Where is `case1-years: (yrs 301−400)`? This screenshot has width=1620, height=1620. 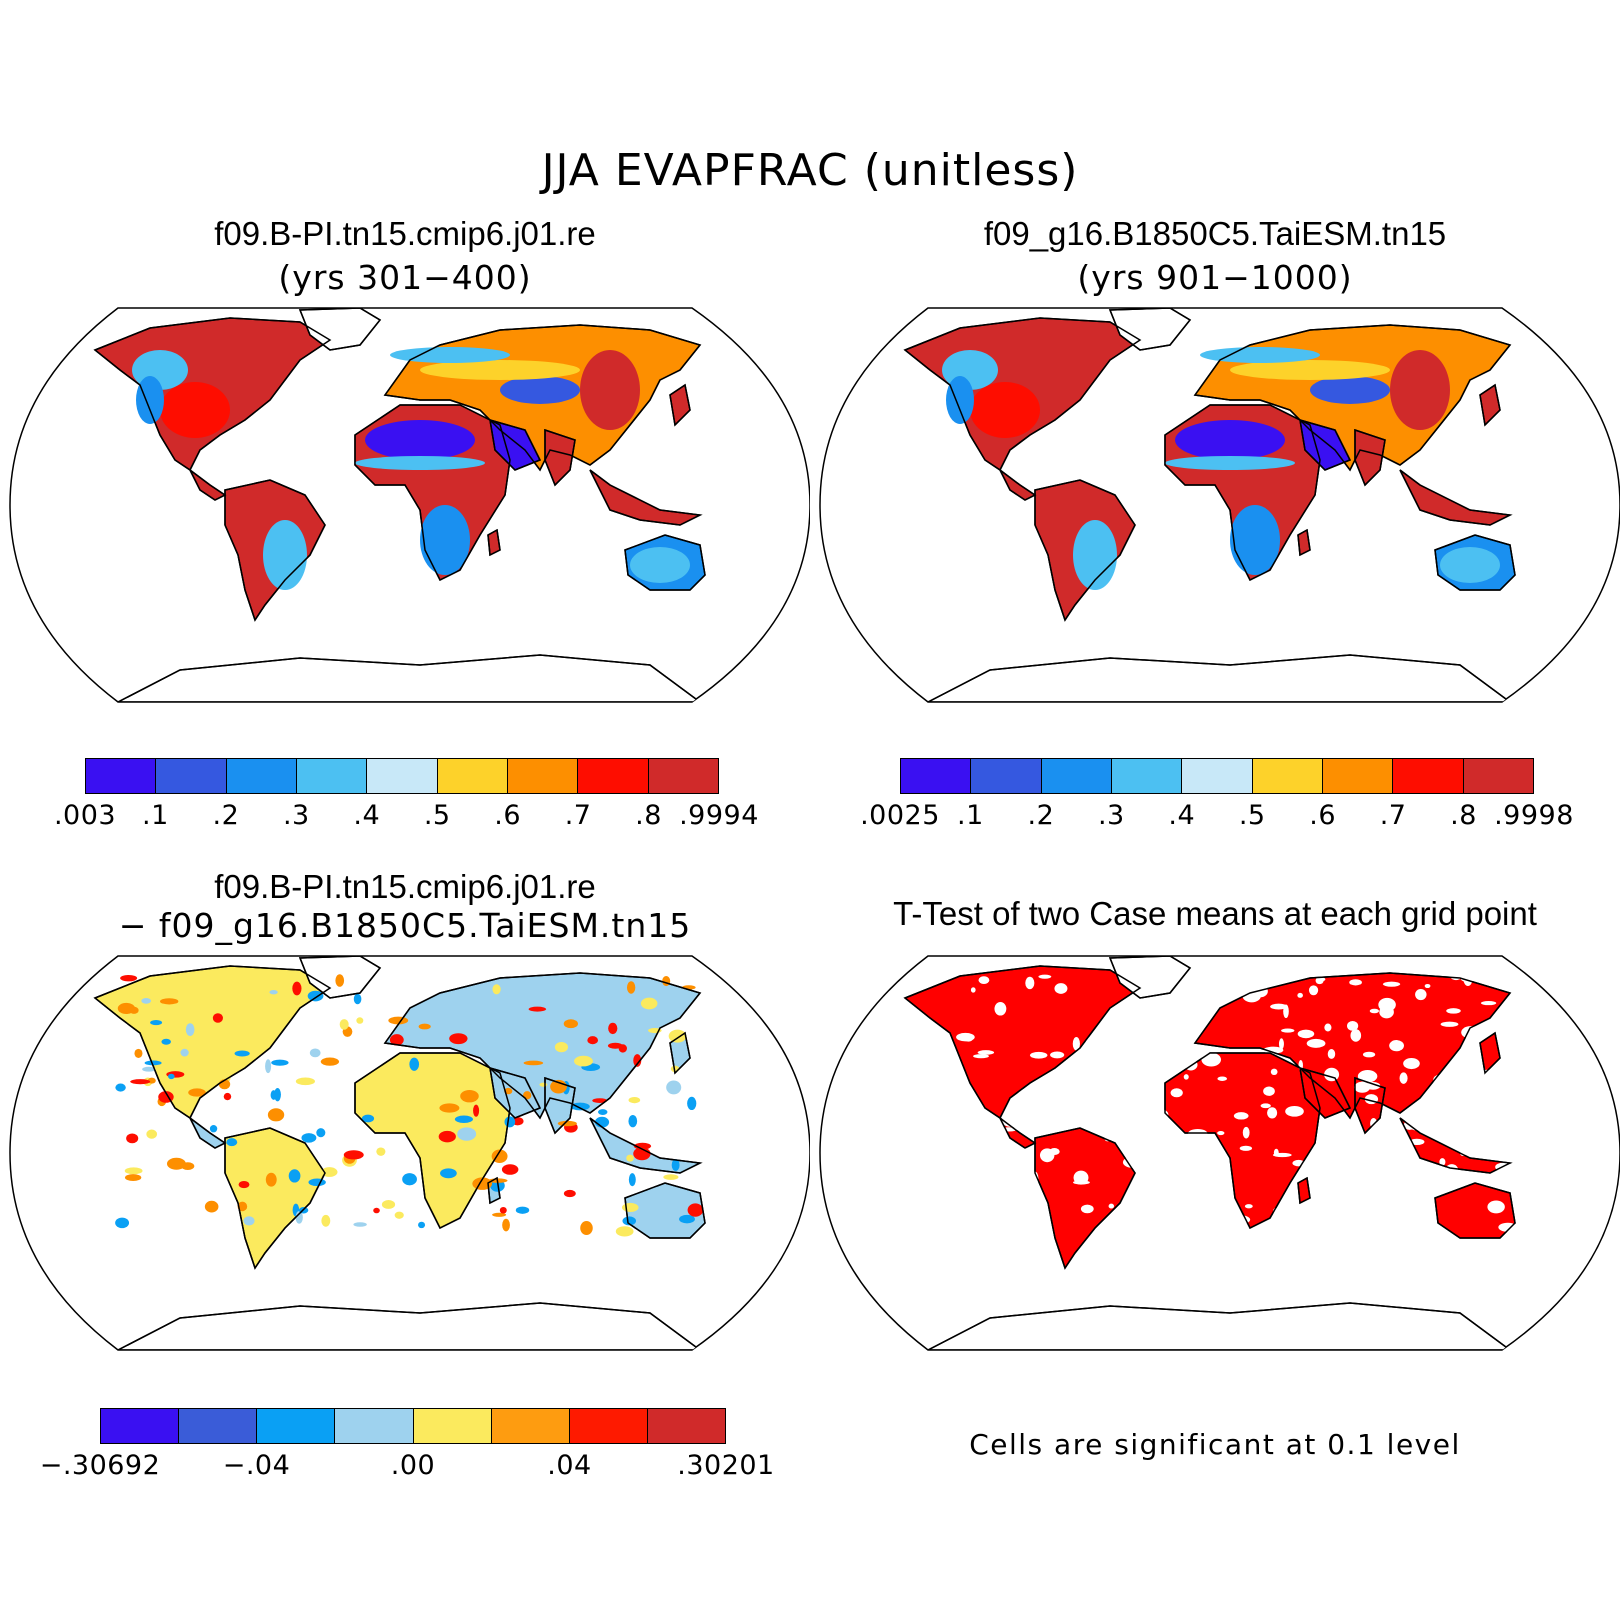
case1-years: (yrs 301−400) is located at coordinates (405, 277).